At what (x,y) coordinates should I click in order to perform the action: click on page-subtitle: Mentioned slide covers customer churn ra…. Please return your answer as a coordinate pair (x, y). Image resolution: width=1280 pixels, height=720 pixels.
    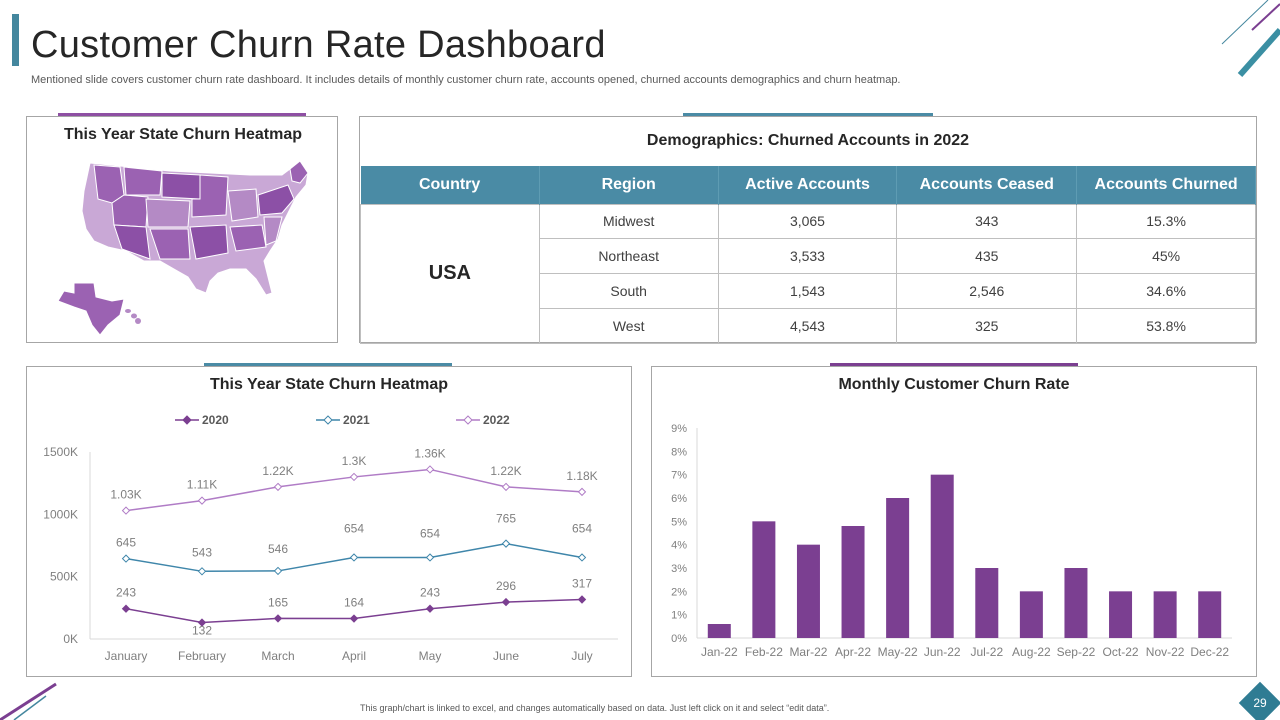
    Looking at the image, I should click on (466, 80).